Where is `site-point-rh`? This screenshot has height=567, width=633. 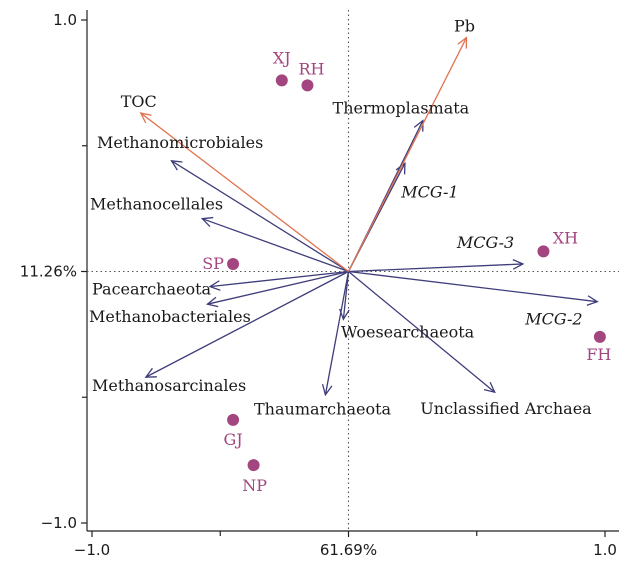
site-point-rh is located at coordinates (307, 85).